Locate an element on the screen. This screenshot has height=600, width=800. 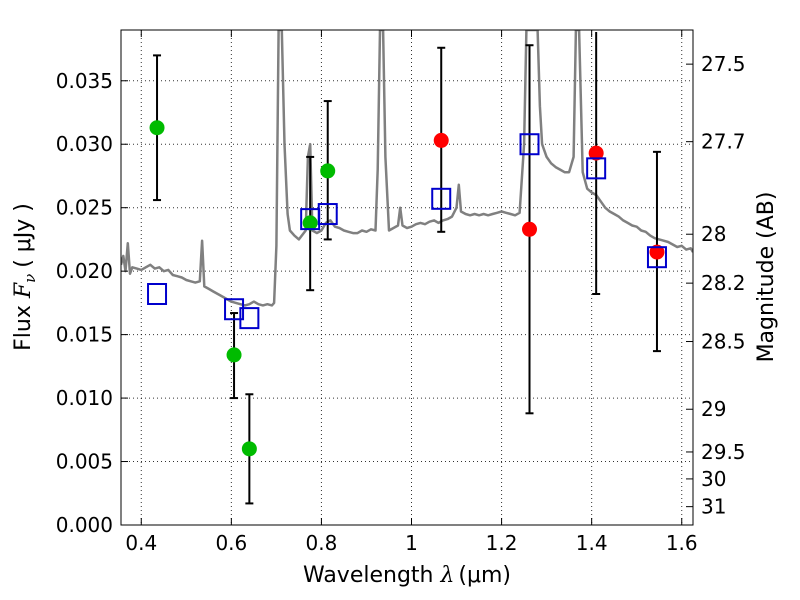
right-tick-label: 28 is located at coordinates (713, 234).